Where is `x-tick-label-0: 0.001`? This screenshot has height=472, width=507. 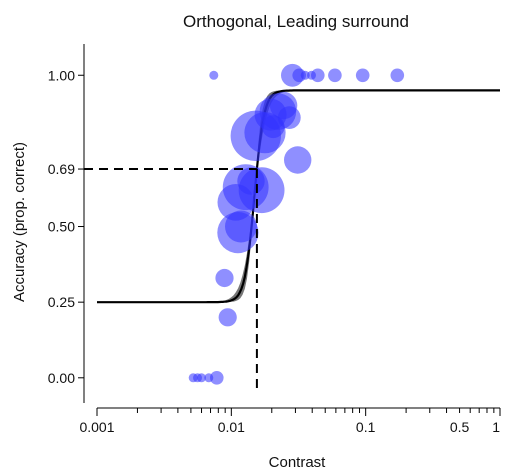
x-tick-label-0: 0.001 is located at coordinates (96, 427).